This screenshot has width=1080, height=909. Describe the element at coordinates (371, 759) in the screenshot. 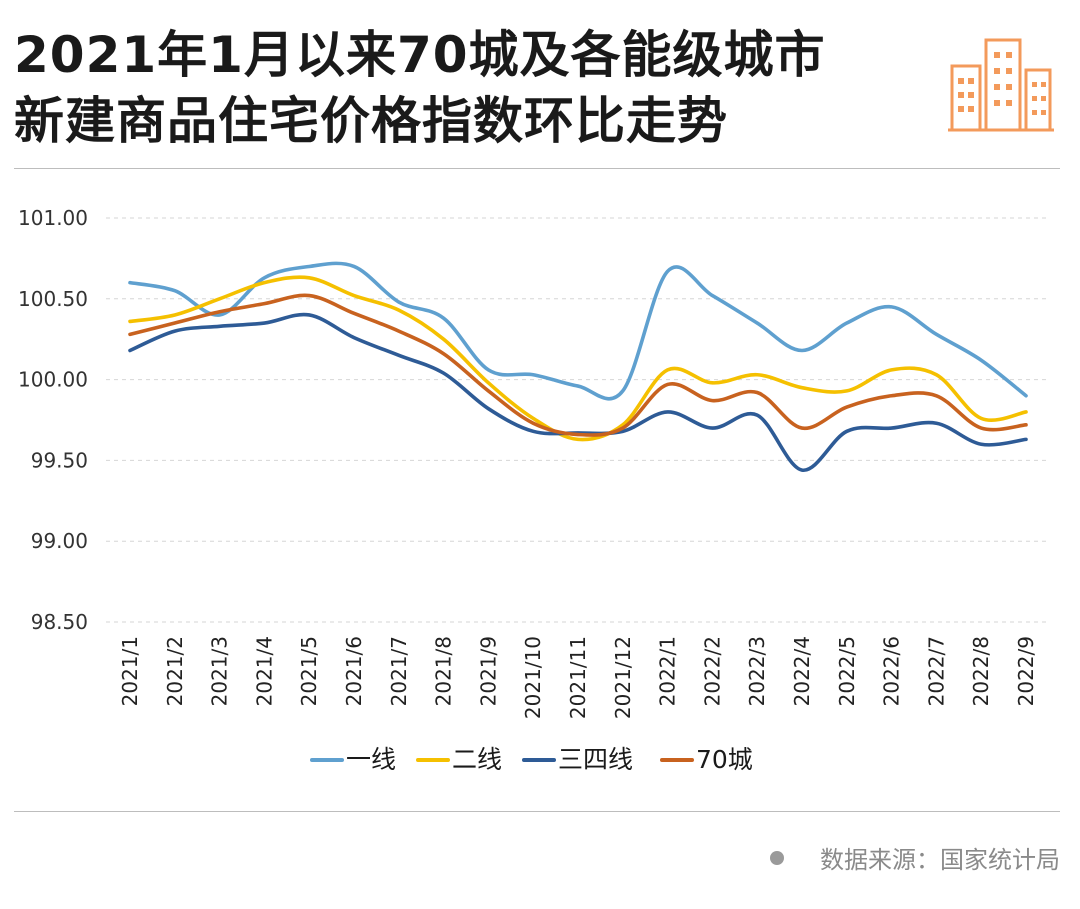

I see `legend-label: 一线` at that location.